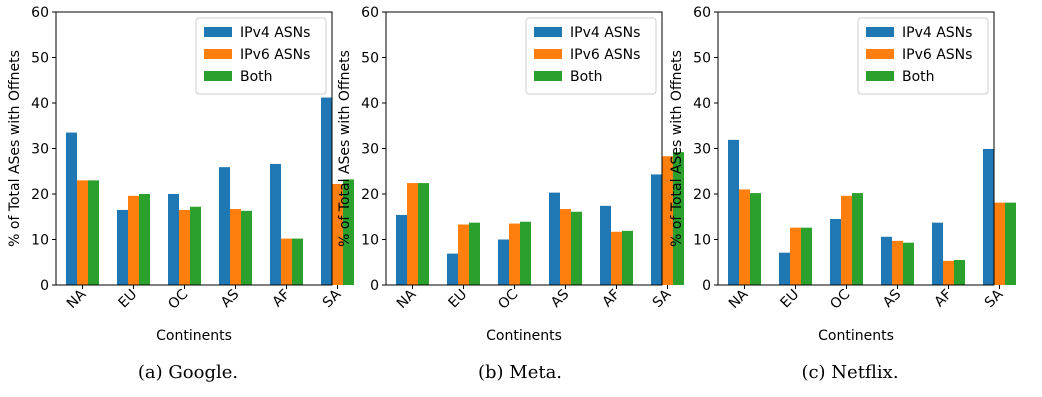 Image resolution: width=1042 pixels, height=397 pixels. Describe the element at coordinates (218, 32) in the screenshot. I see `legend-swatch-ipv4-asns` at that location.